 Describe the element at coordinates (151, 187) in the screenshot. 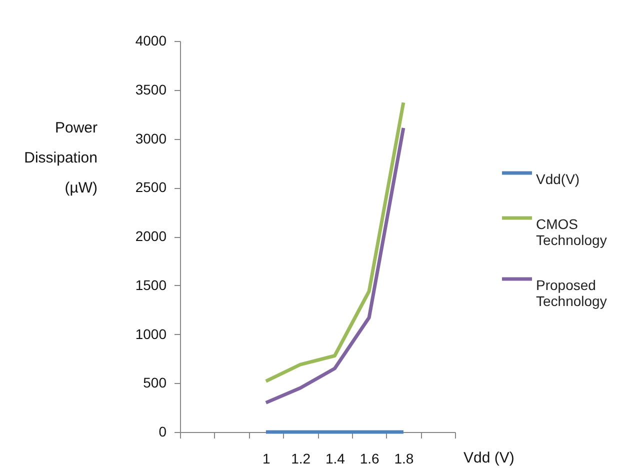

I see `y-tick-label: 2500` at that location.